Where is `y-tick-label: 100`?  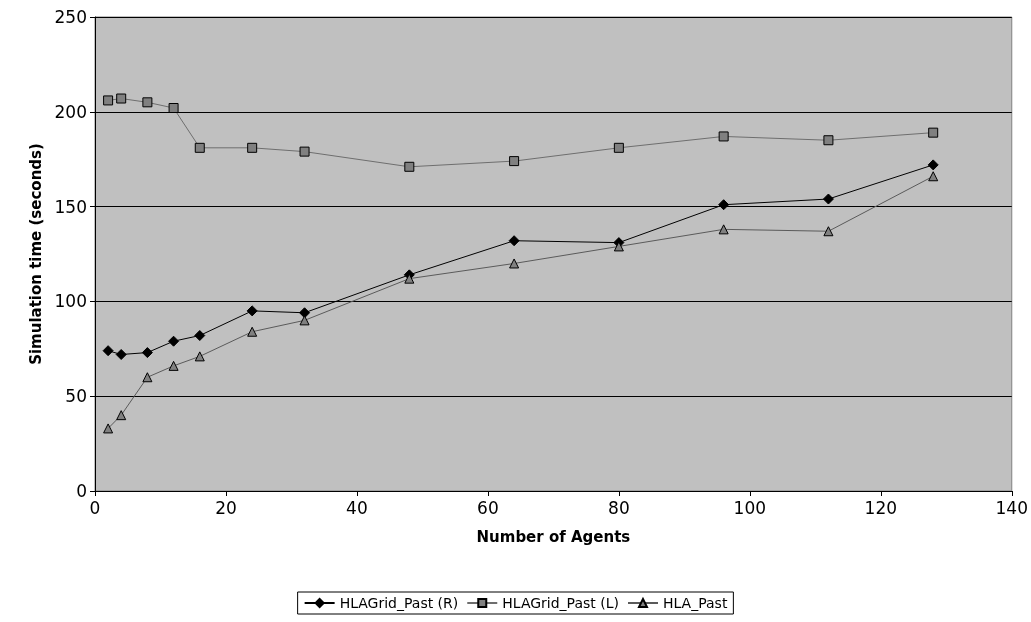 y-tick-label: 100 is located at coordinates (70, 301).